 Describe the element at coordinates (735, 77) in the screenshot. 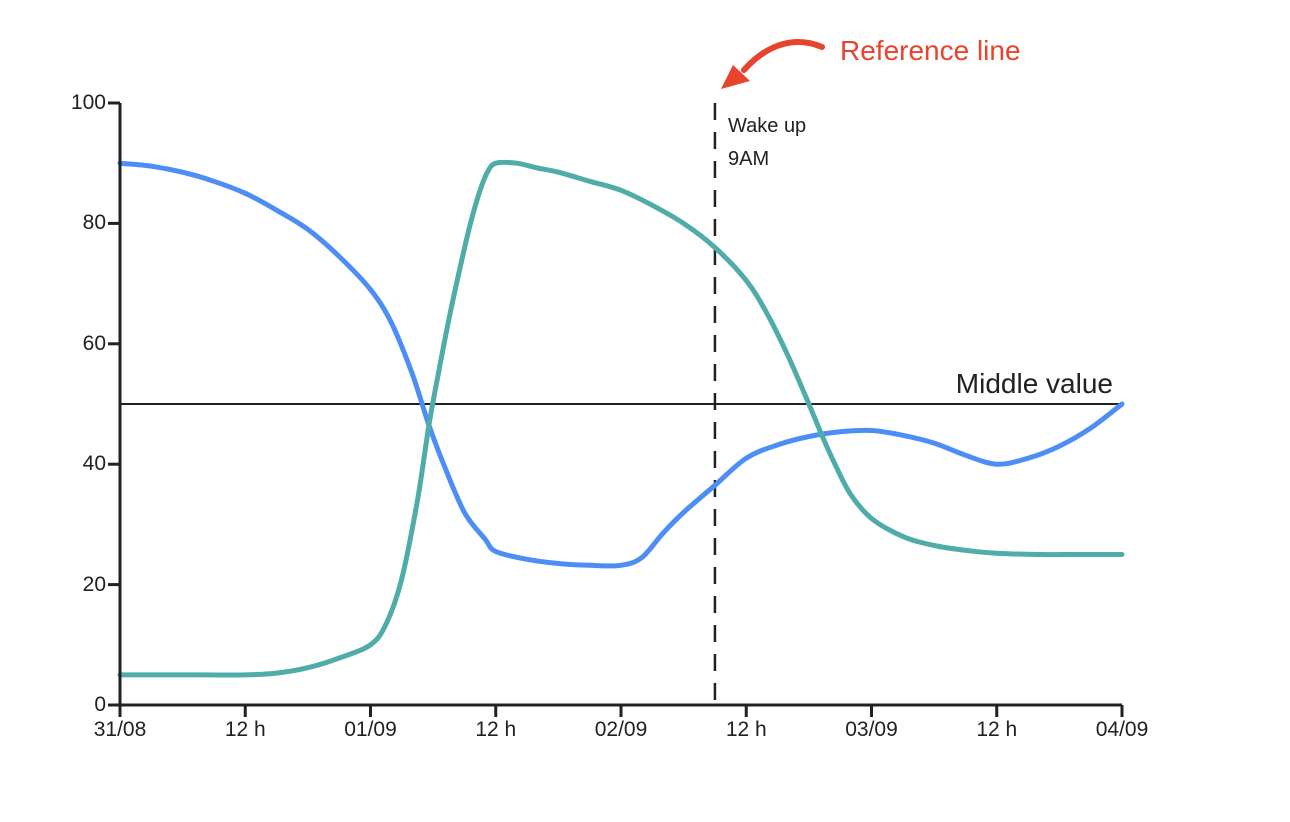

I see `reference-arrowhead-icon` at that location.